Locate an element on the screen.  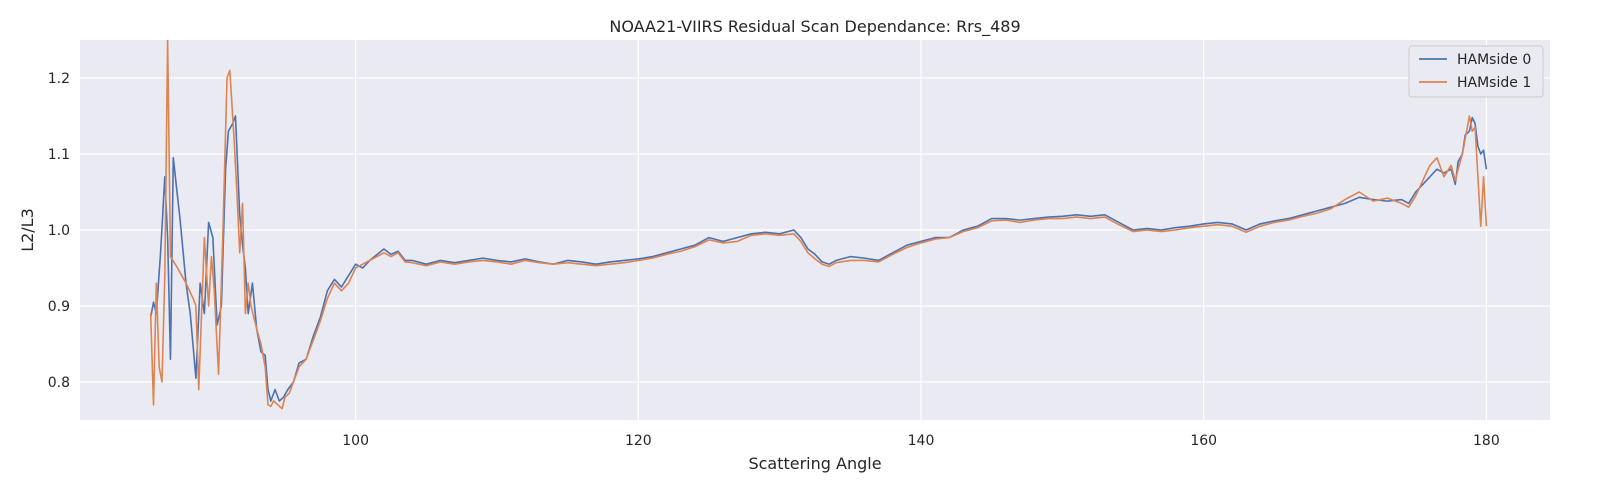
legend: HAMside 0 HAMside 1 is located at coordinates (1476, 71).